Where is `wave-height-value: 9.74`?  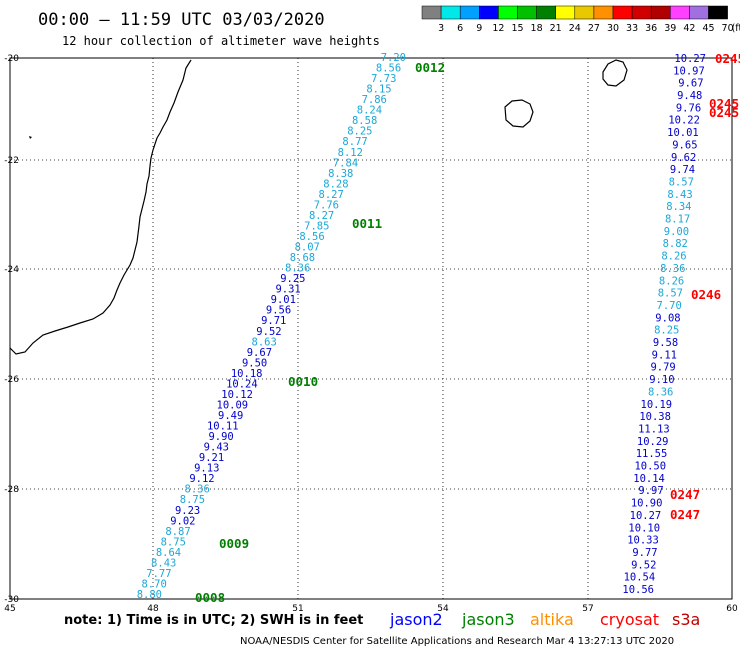
wave-height-value: 9.74 is located at coordinates (682, 170).